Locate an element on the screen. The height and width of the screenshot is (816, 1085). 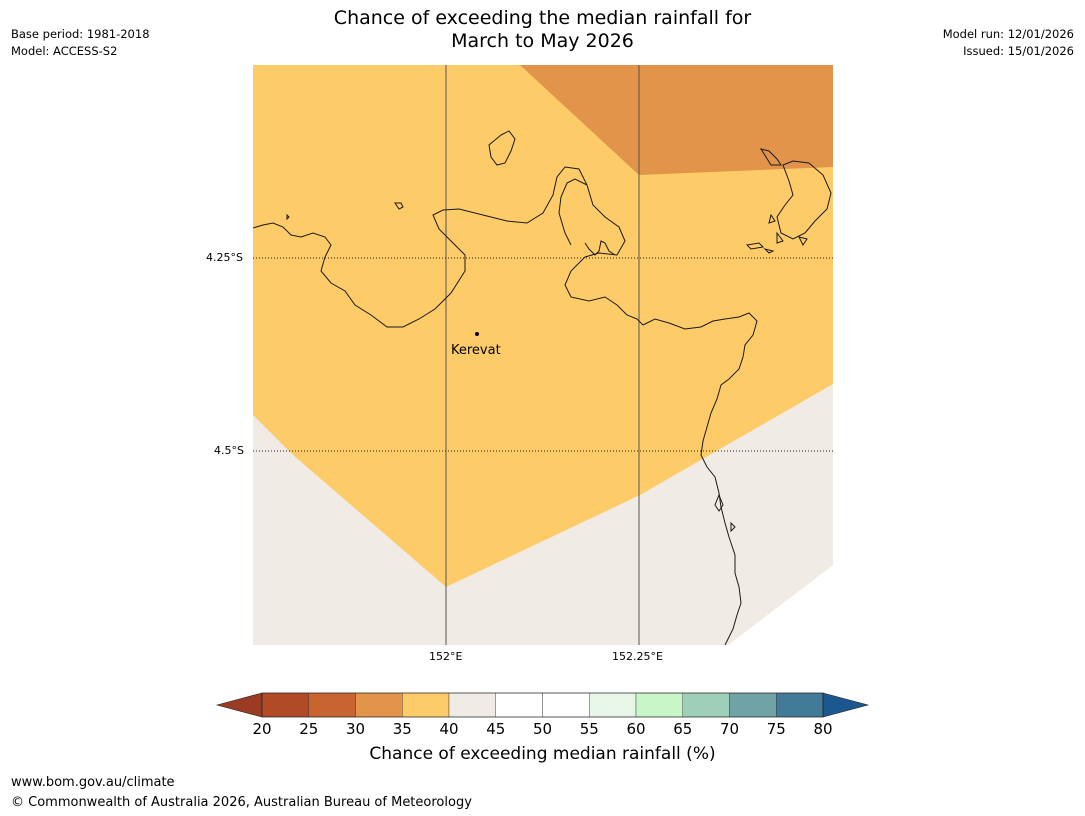
colorbar-tick-label: 60 is located at coordinates (636, 729).